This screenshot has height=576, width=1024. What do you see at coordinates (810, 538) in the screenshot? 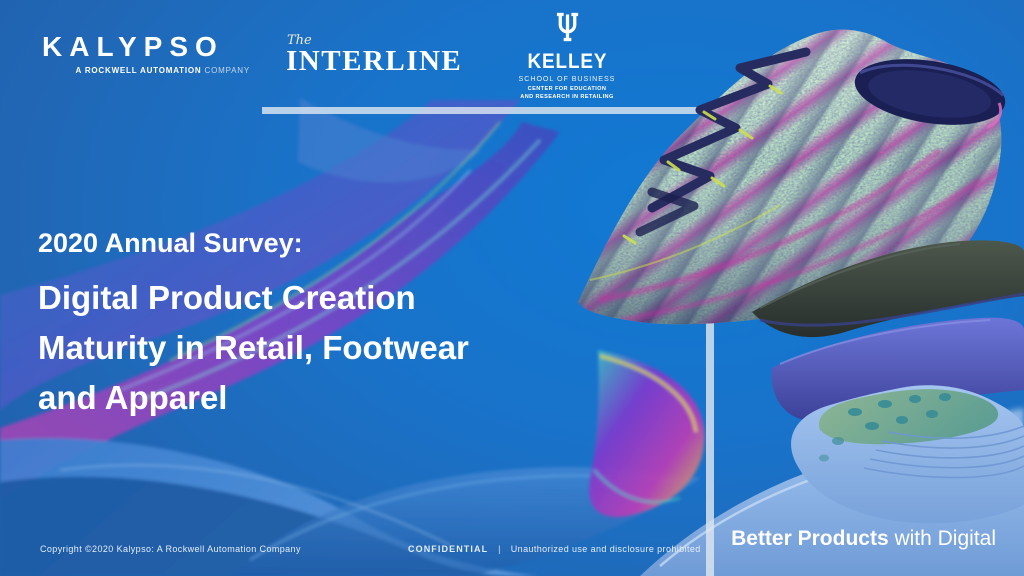
I see `brand-tagline-bold: Better Products` at bounding box center [810, 538].